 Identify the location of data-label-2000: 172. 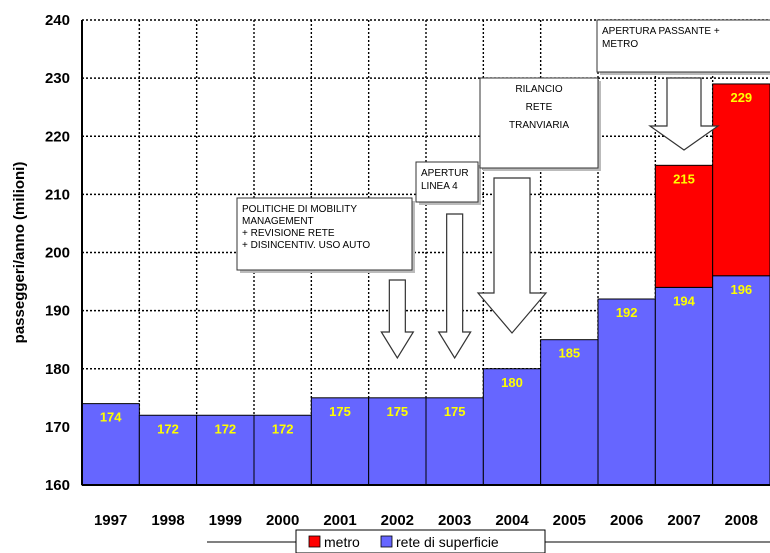
(283, 428).